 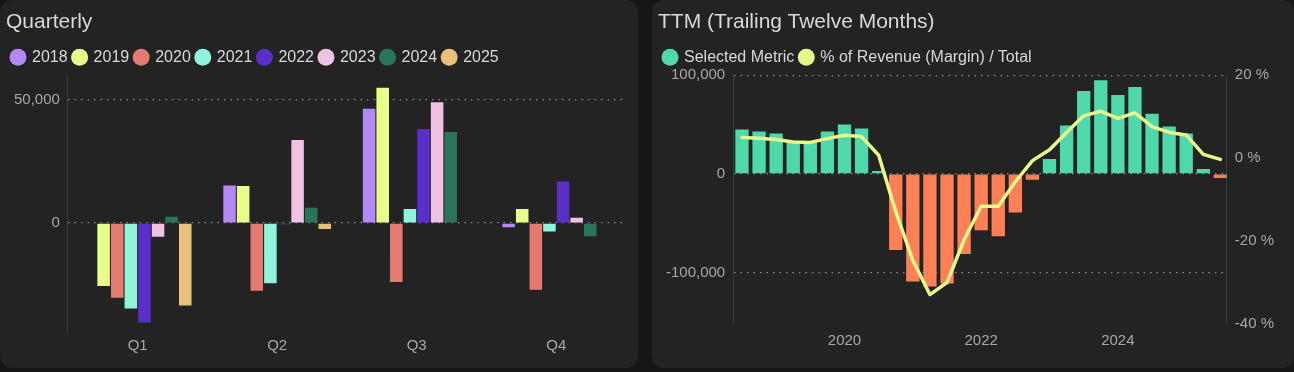 I want to click on chart-title: Quarterly, so click(x=49, y=21).